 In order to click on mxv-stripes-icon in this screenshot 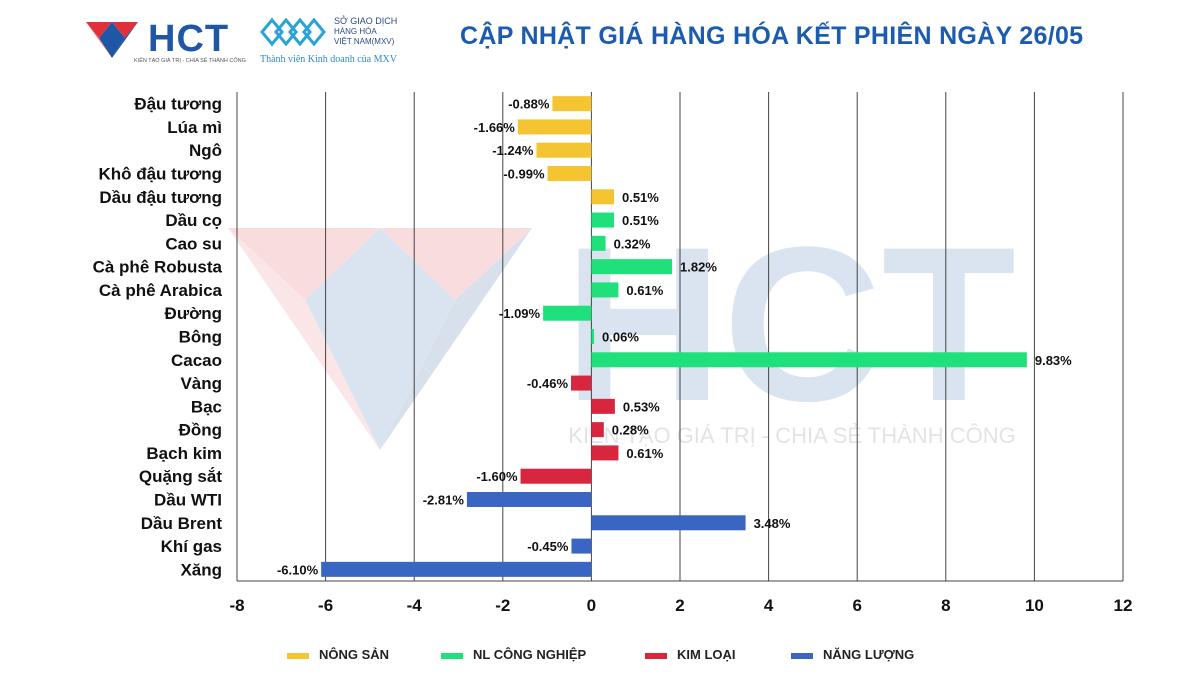, I will do `click(293, 32)`.